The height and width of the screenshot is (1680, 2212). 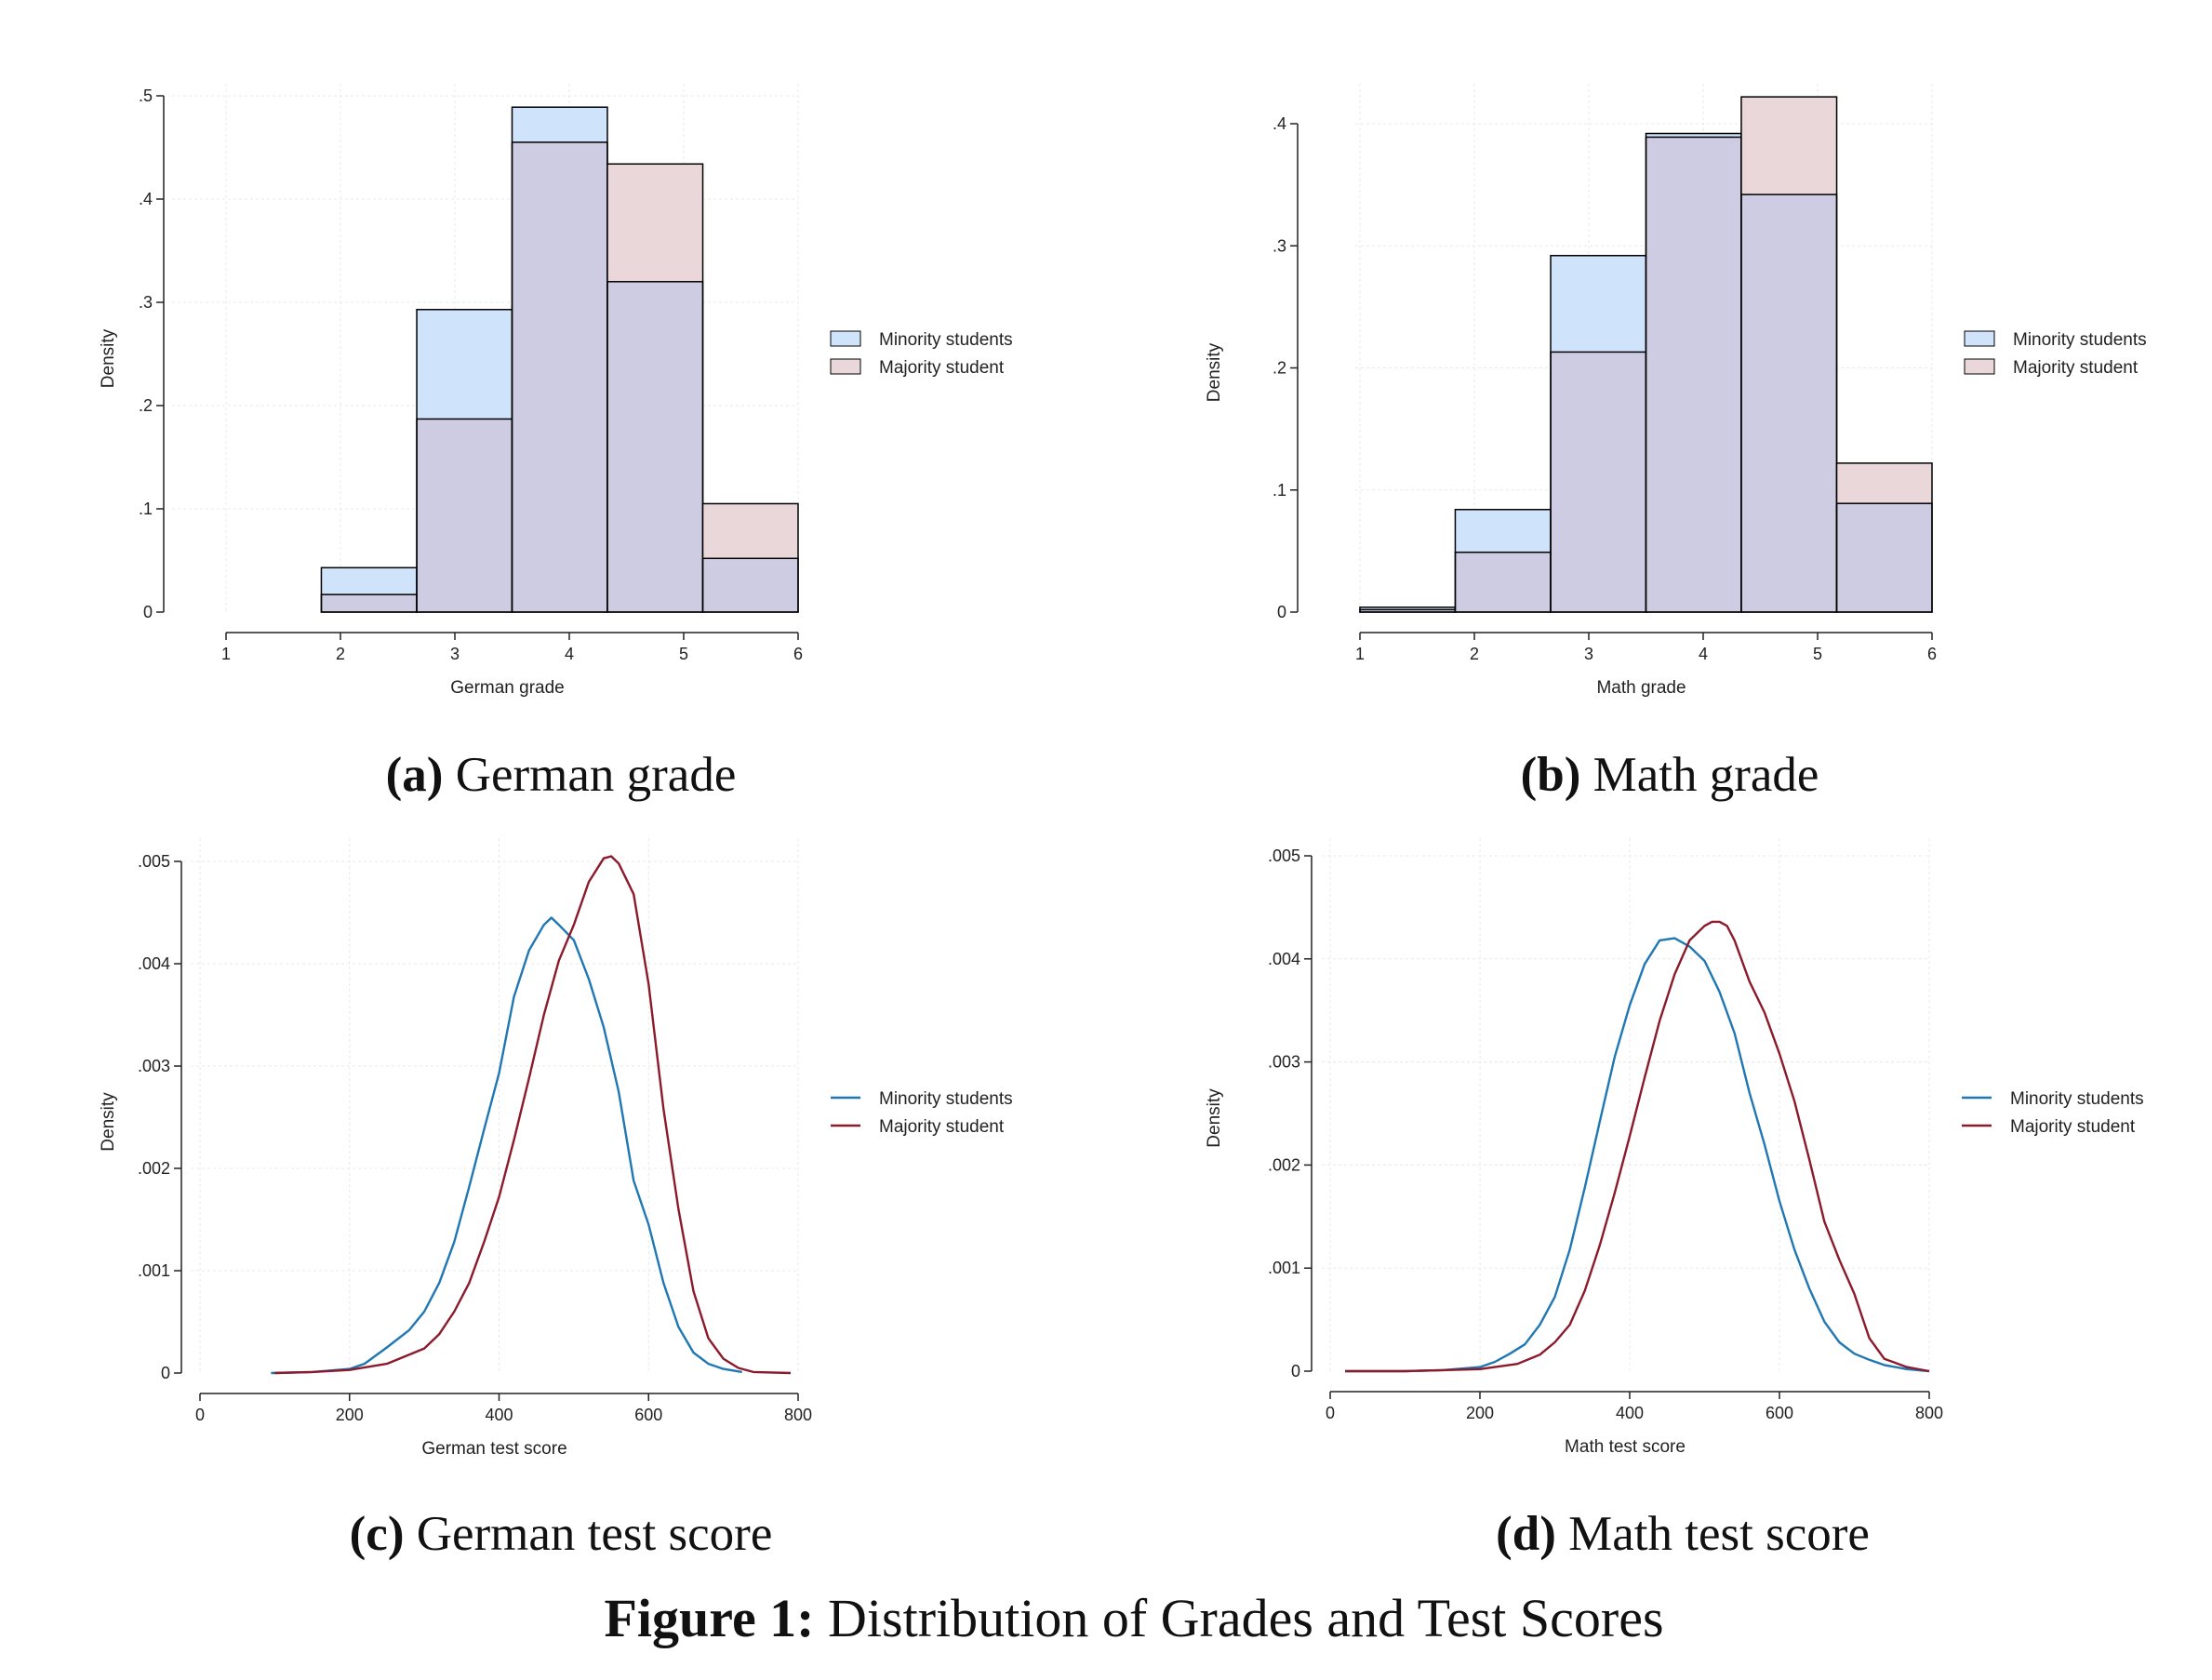 I want to click on caption-label: (c), so click(x=377, y=1534).